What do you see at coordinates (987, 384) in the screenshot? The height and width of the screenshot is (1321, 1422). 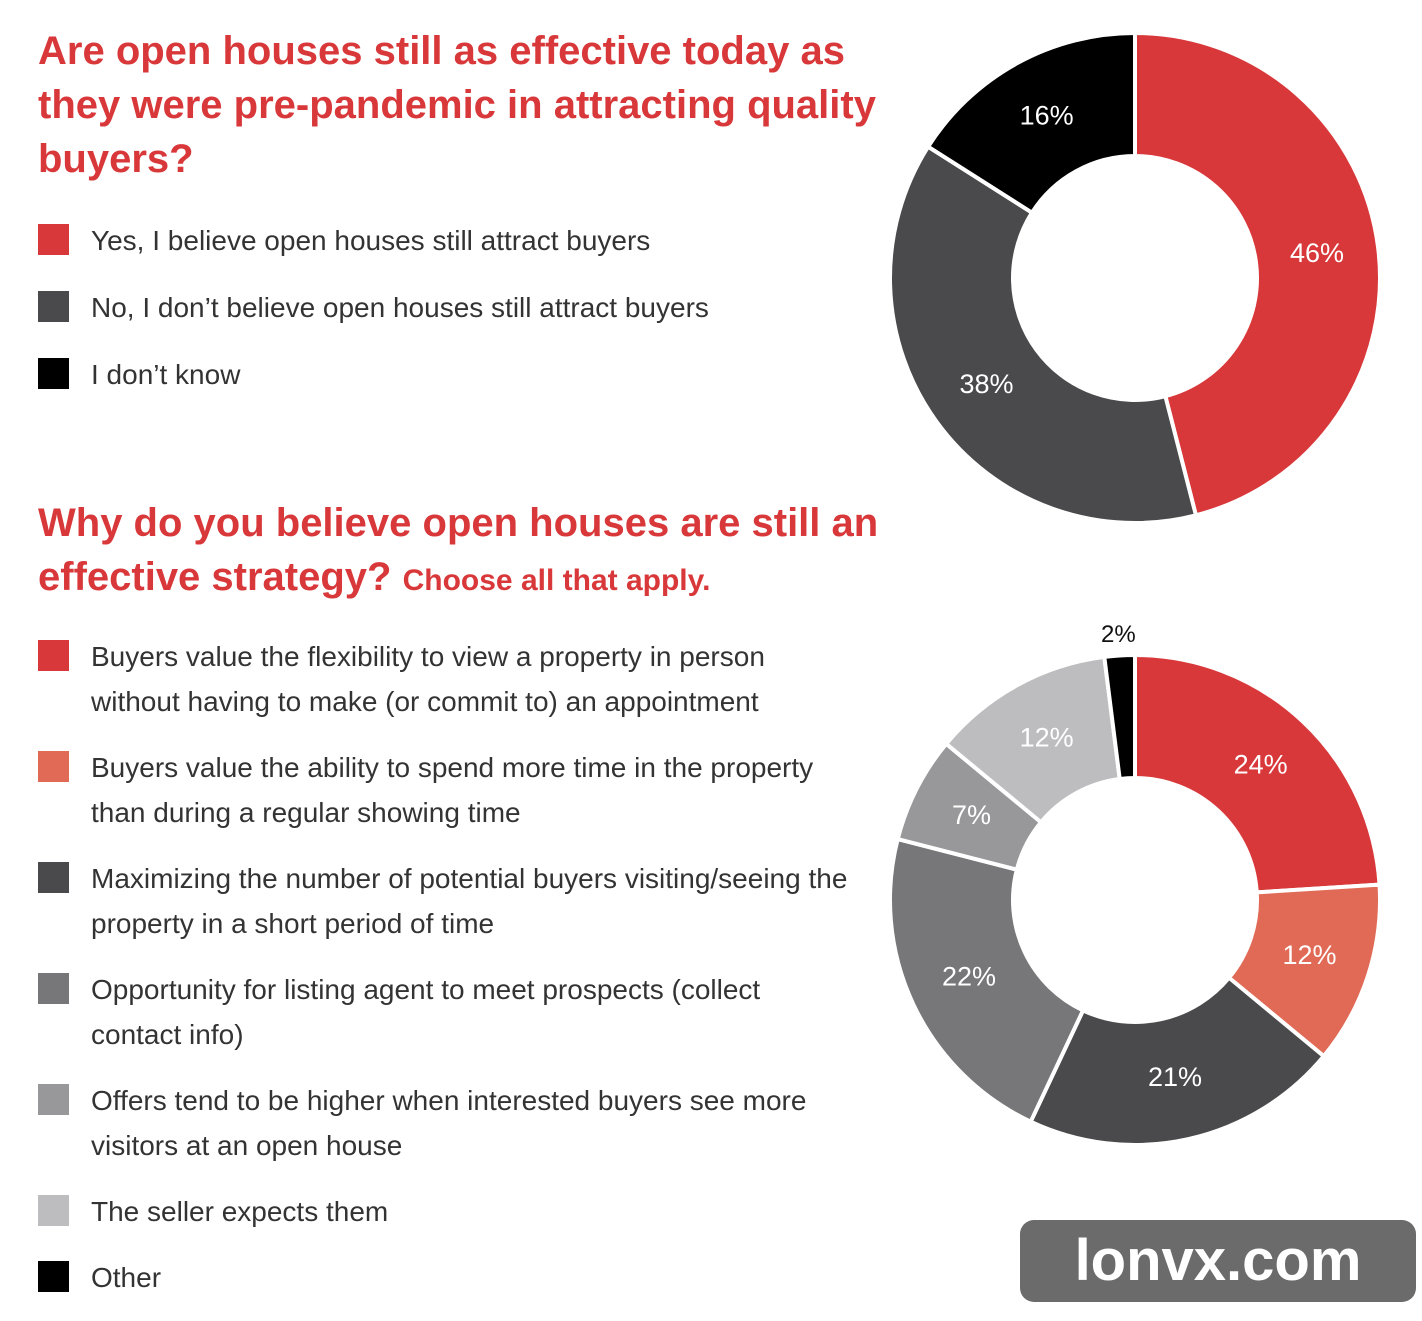 I see `data-label: 38%` at bounding box center [987, 384].